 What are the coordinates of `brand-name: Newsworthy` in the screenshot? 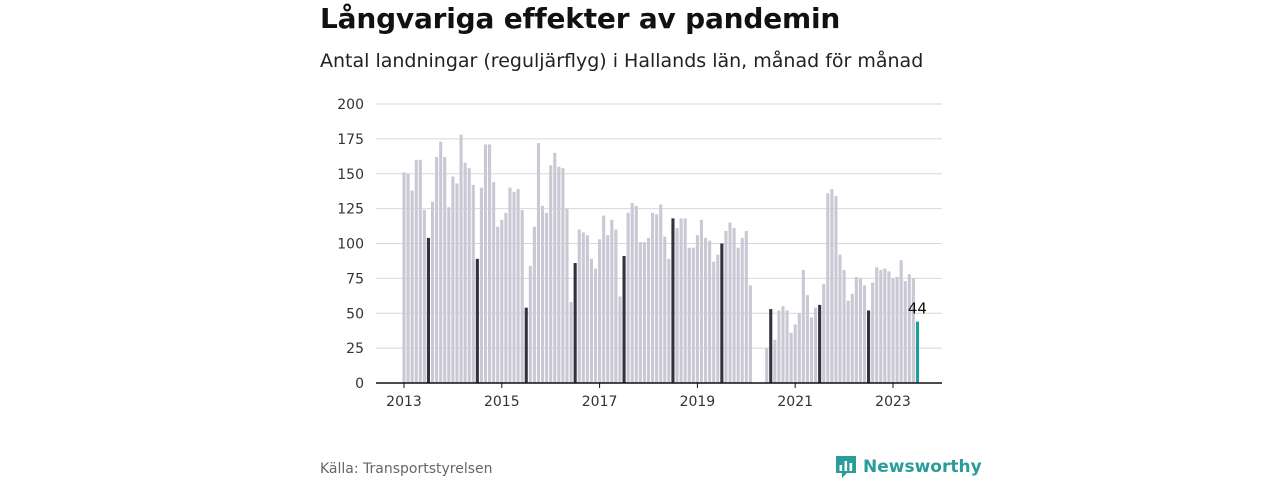 It's located at (922, 467).